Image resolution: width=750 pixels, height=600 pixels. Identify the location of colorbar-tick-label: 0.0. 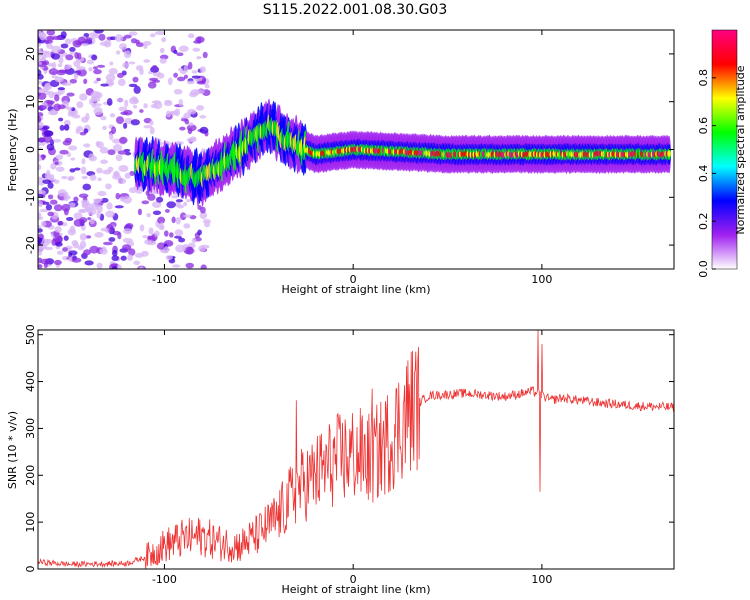
(703, 269).